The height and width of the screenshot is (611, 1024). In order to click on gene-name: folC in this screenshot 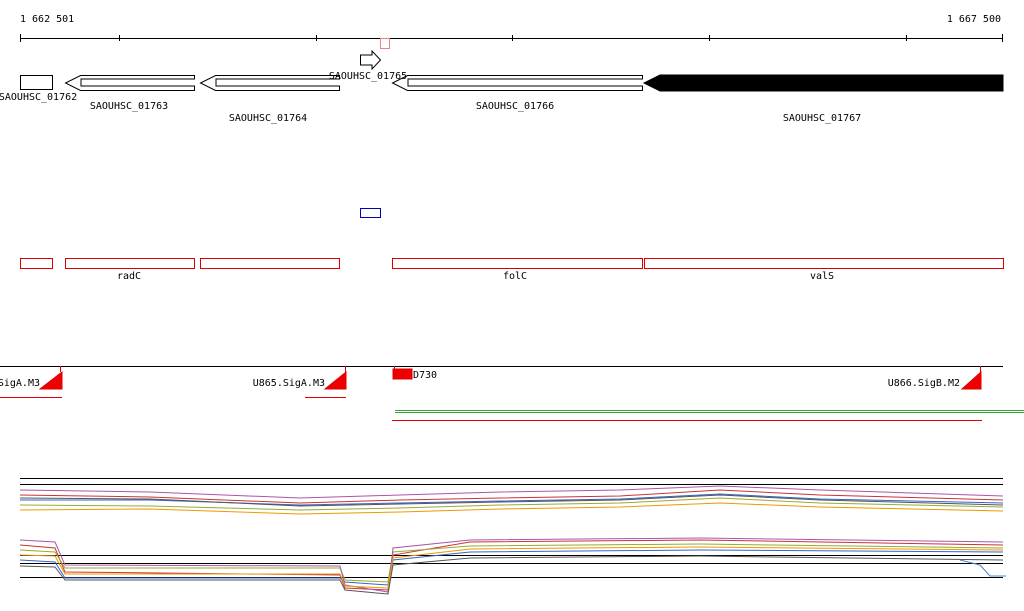, I will do `click(515, 276)`.